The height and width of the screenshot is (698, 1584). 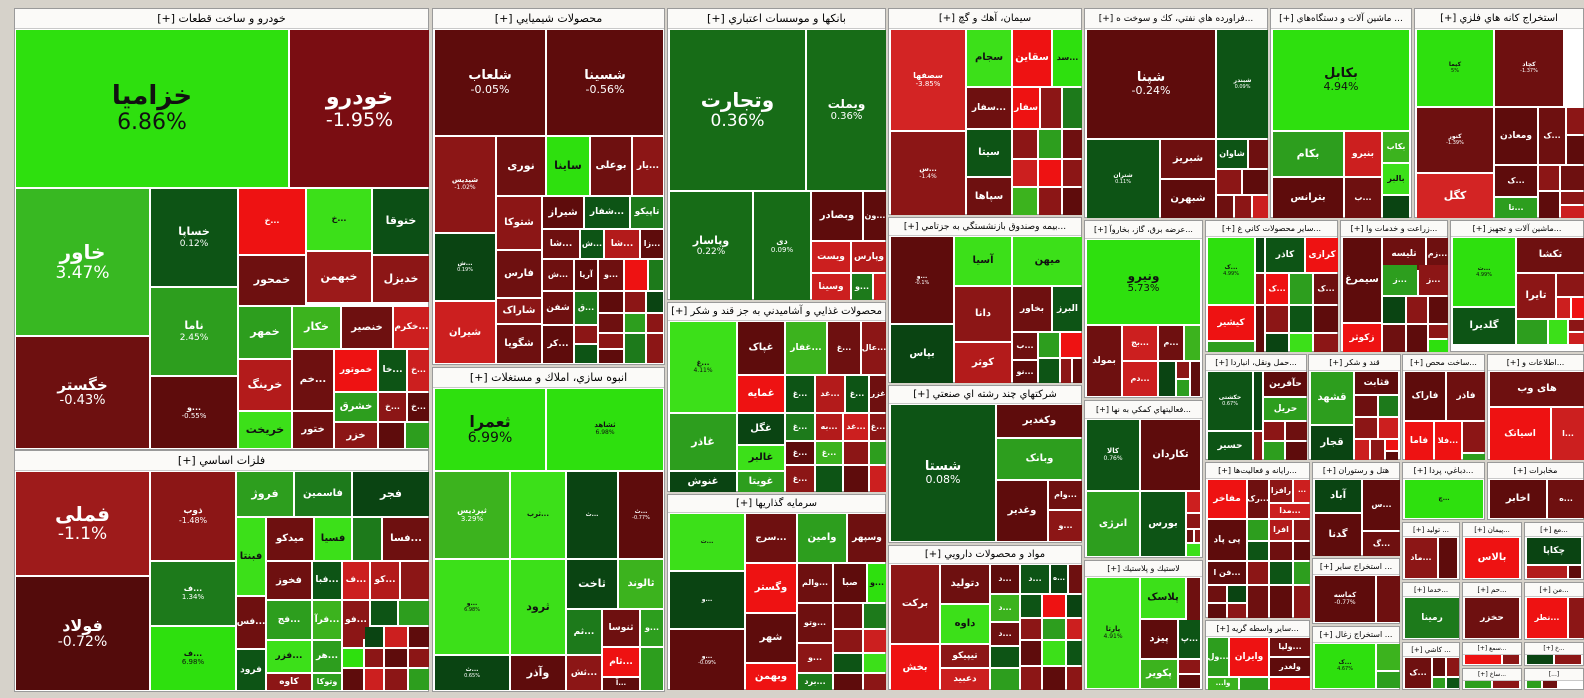 What do you see at coordinates (592, 584) in the screenshot?
I see `stock-tile: ثاخت` at bounding box center [592, 584].